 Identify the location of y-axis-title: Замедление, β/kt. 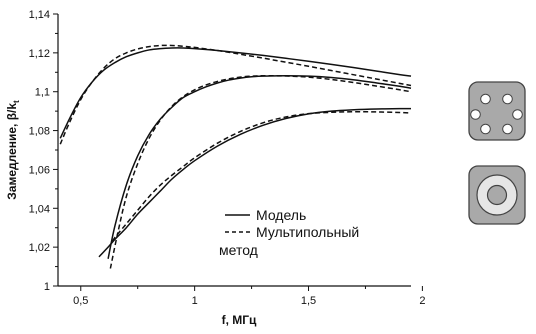
(13, 150).